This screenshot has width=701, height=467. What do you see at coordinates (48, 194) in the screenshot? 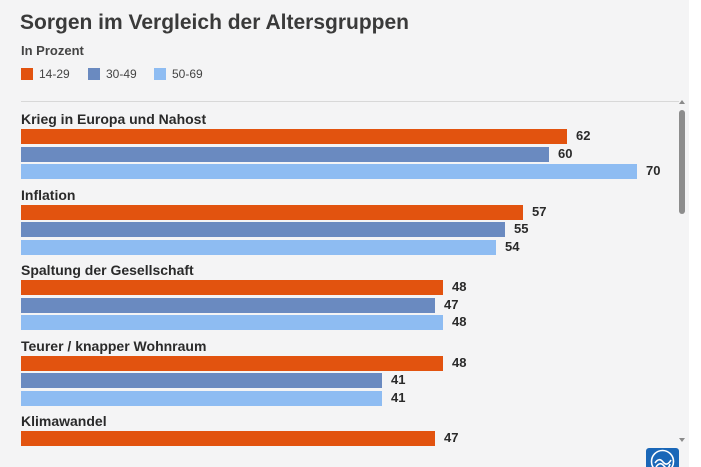
I see `category-label: Inflation` at bounding box center [48, 194].